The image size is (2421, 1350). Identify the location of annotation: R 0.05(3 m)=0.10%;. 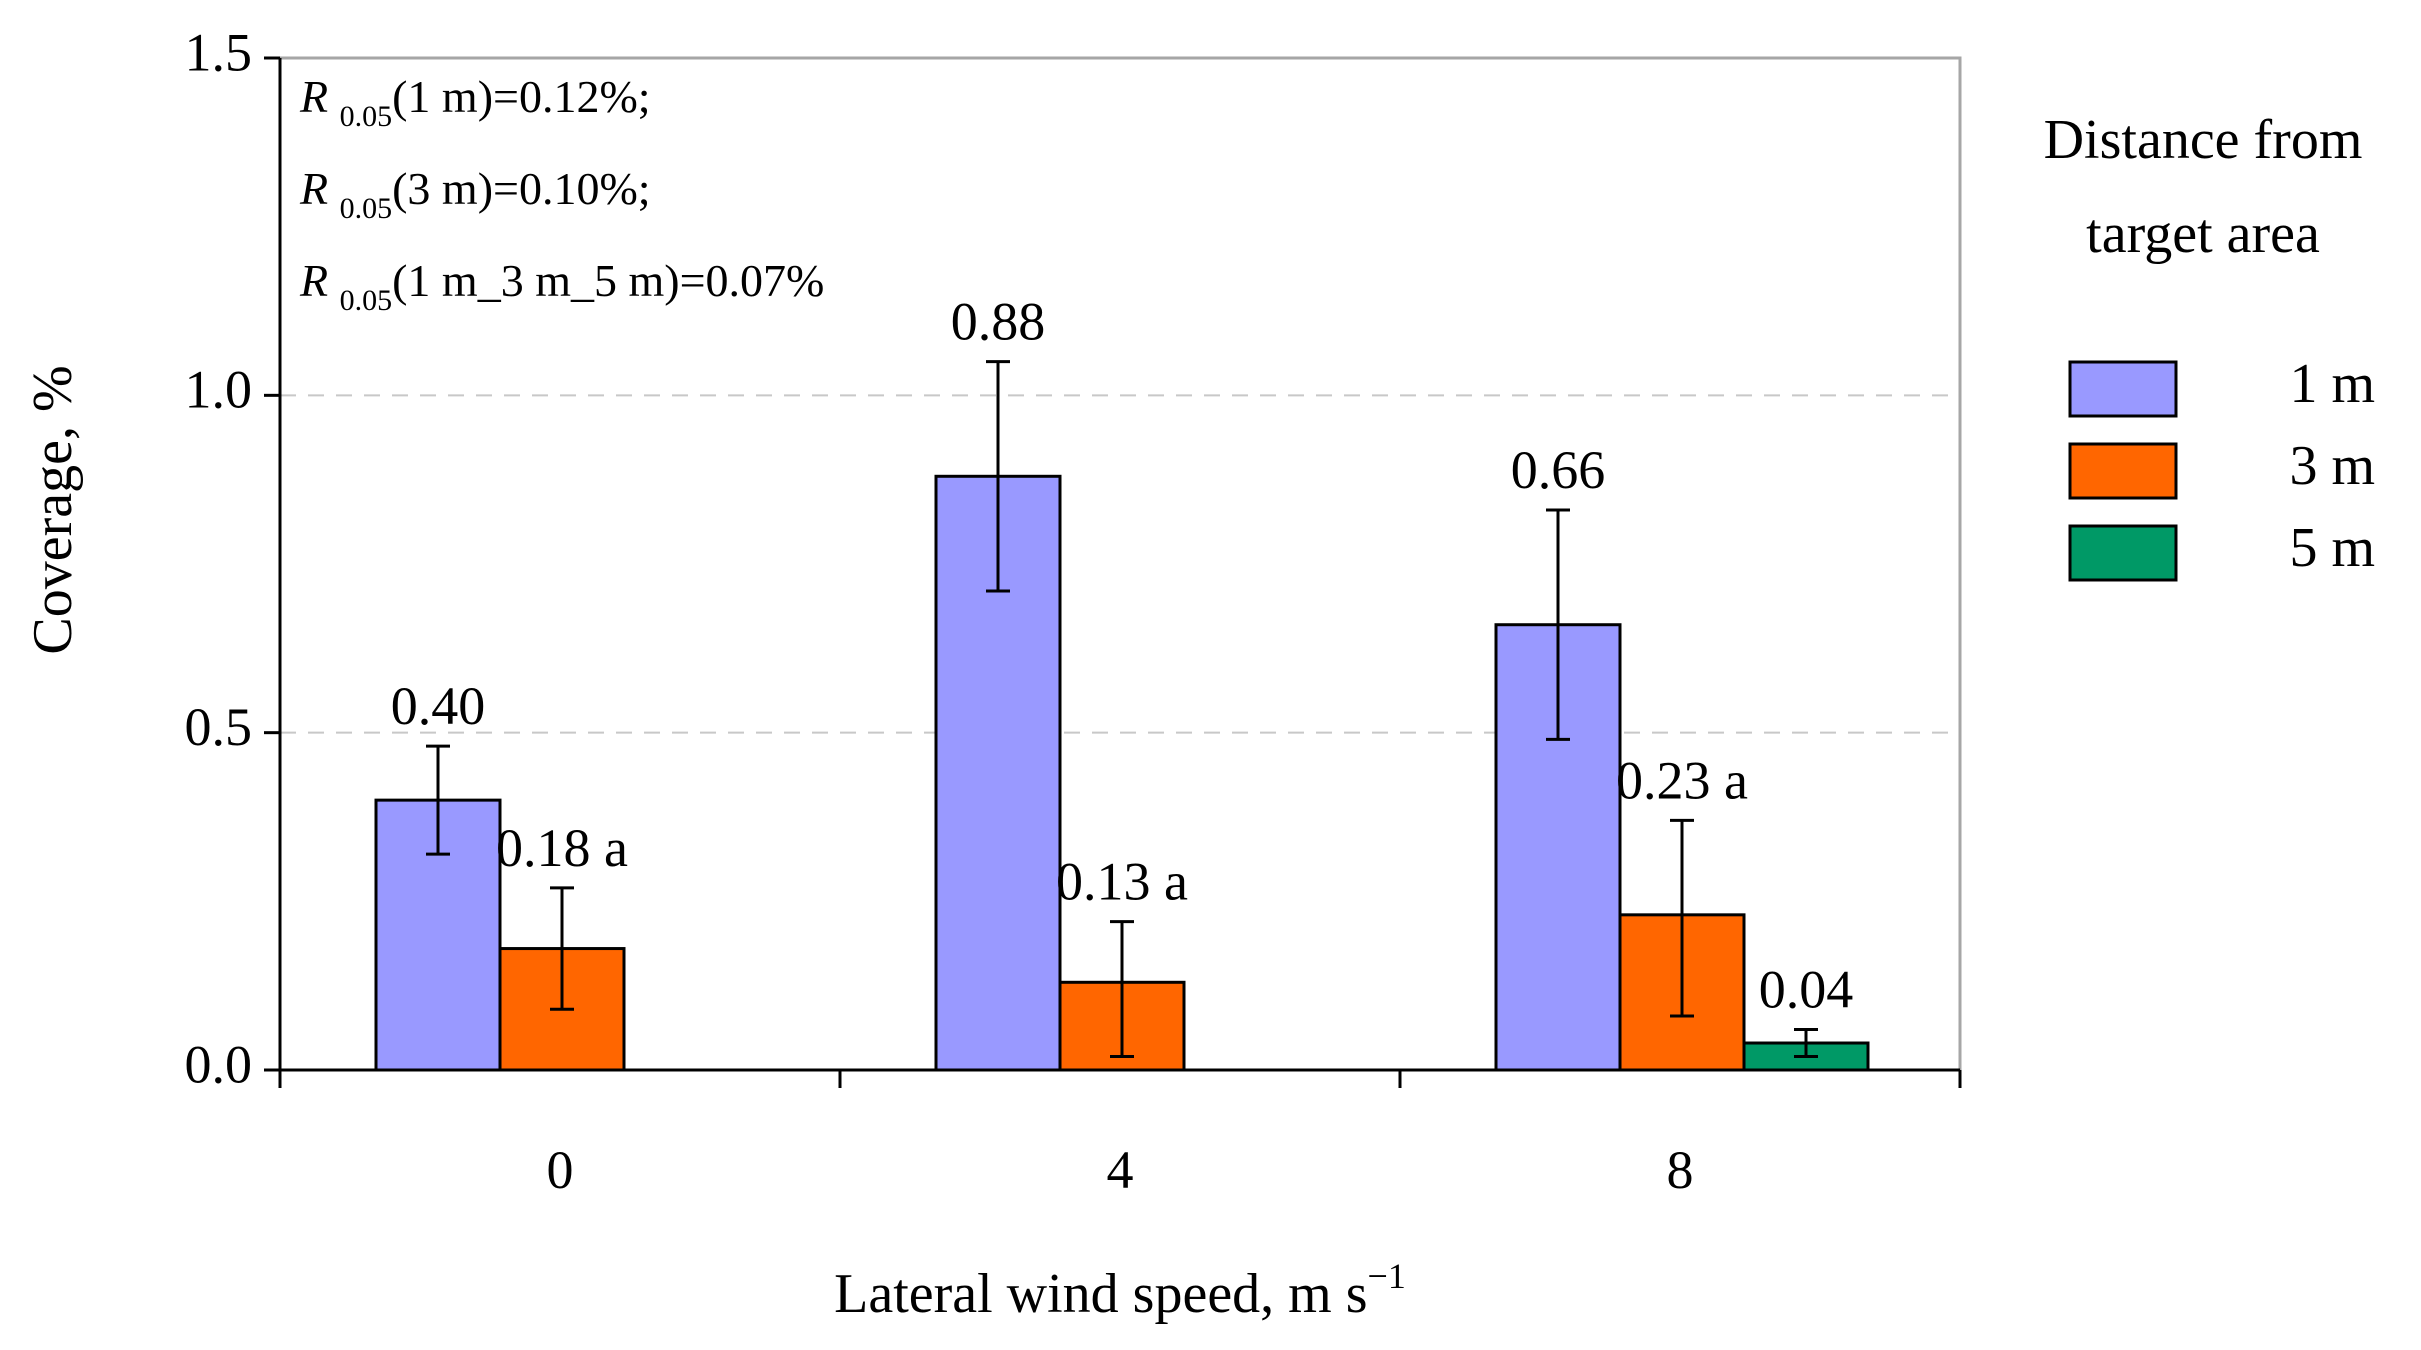
(475, 194).